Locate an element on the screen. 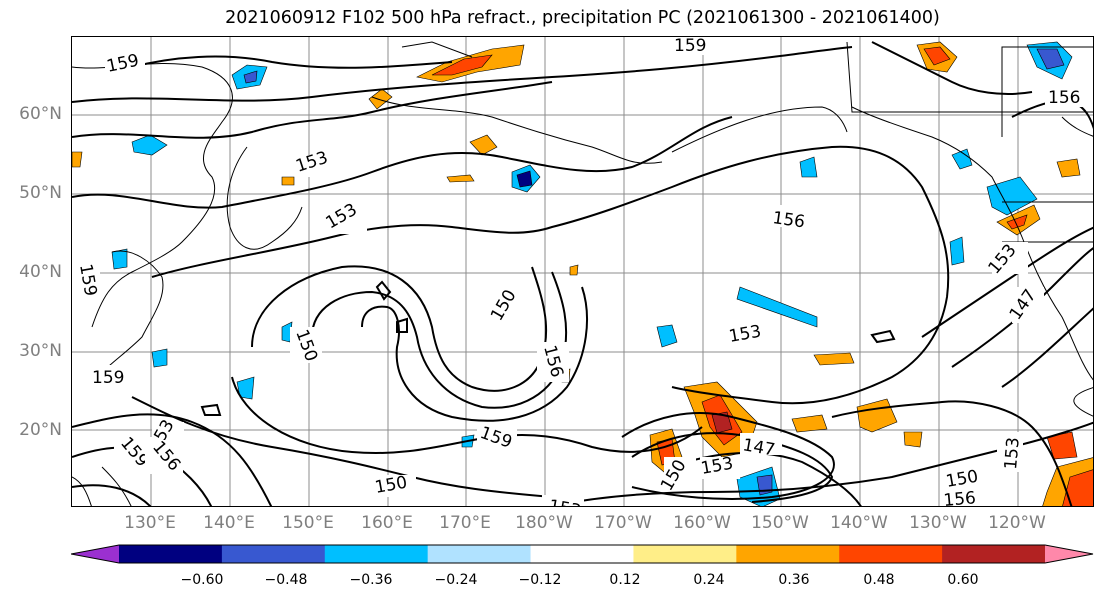 The width and height of the screenshot is (1105, 601). lon-label-170e: 170°E is located at coordinates (465, 523).